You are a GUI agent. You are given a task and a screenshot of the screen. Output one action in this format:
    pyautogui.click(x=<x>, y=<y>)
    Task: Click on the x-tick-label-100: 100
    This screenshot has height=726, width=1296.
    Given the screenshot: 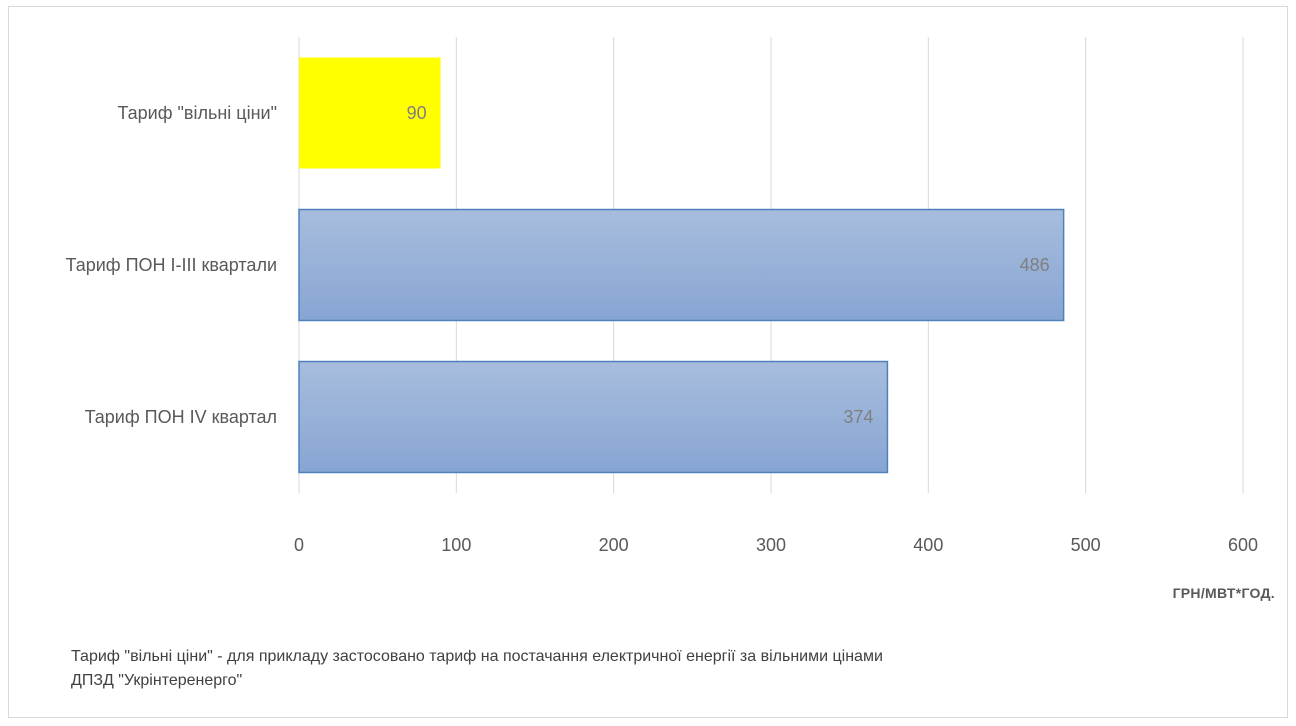 What is the action you would take?
    pyautogui.click(x=456, y=545)
    